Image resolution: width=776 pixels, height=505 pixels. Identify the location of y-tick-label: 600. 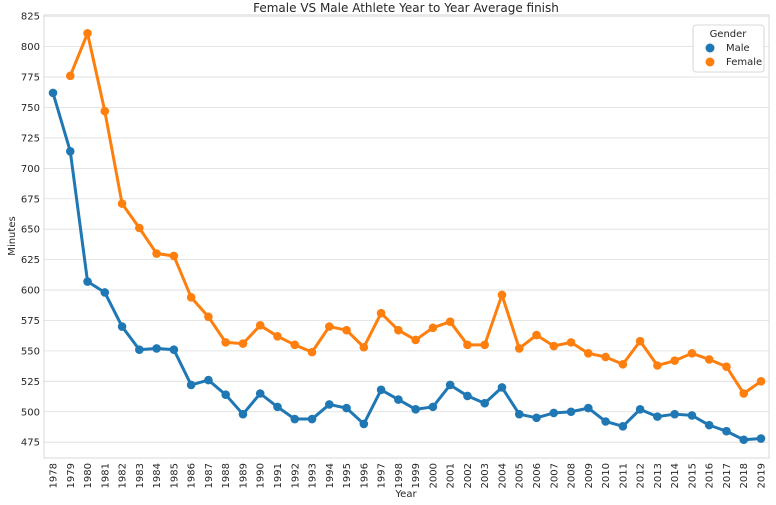
(30, 291).